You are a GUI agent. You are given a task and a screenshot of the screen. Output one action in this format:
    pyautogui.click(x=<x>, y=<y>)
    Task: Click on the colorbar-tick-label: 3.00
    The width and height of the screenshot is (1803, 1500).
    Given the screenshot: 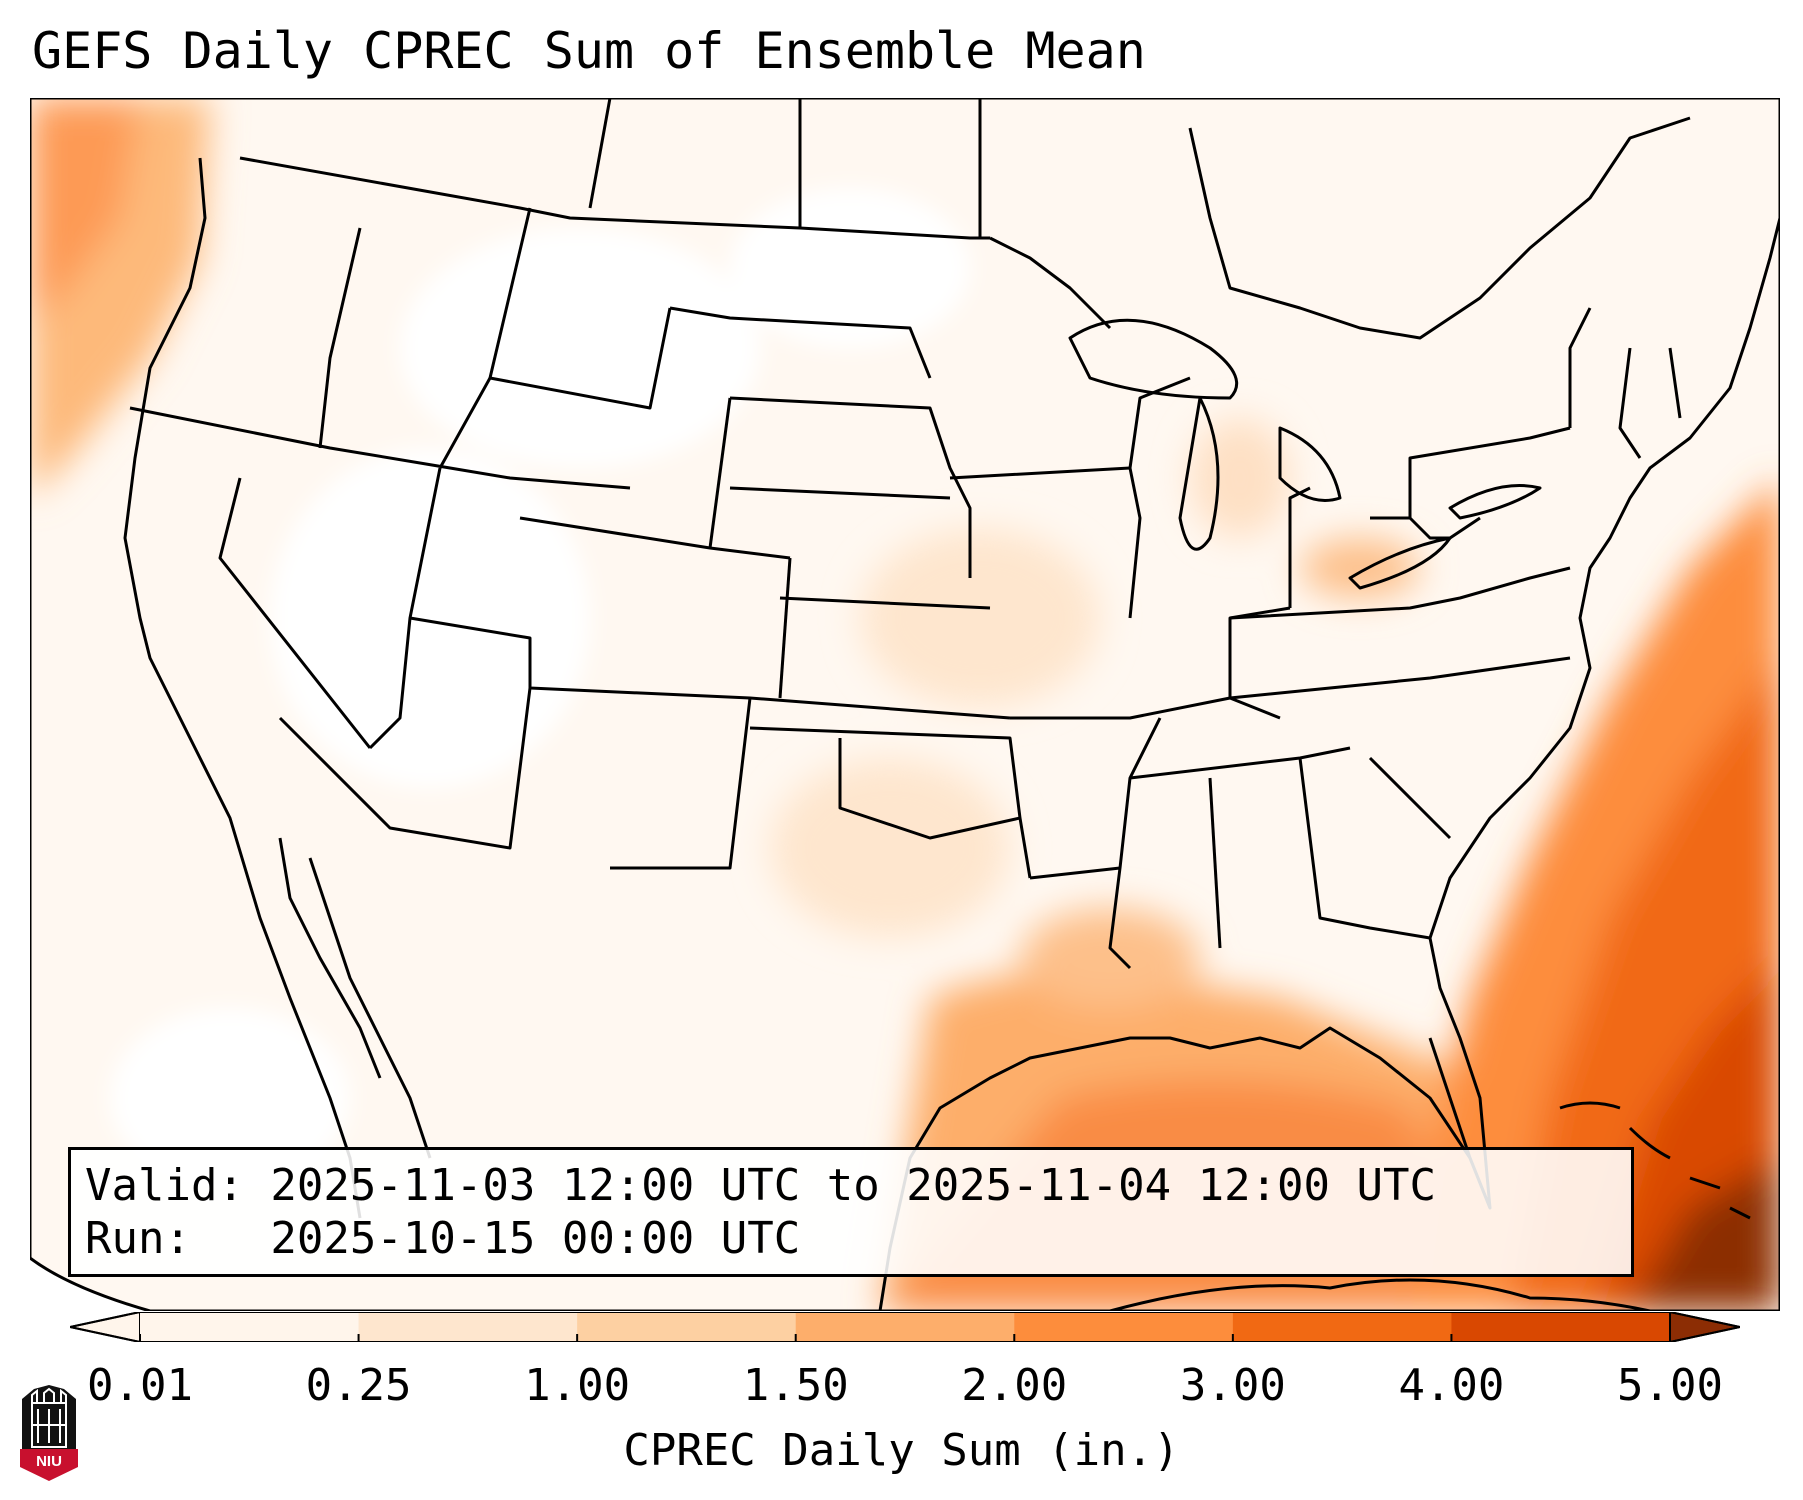 What is the action you would take?
    pyautogui.click(x=1232, y=1385)
    